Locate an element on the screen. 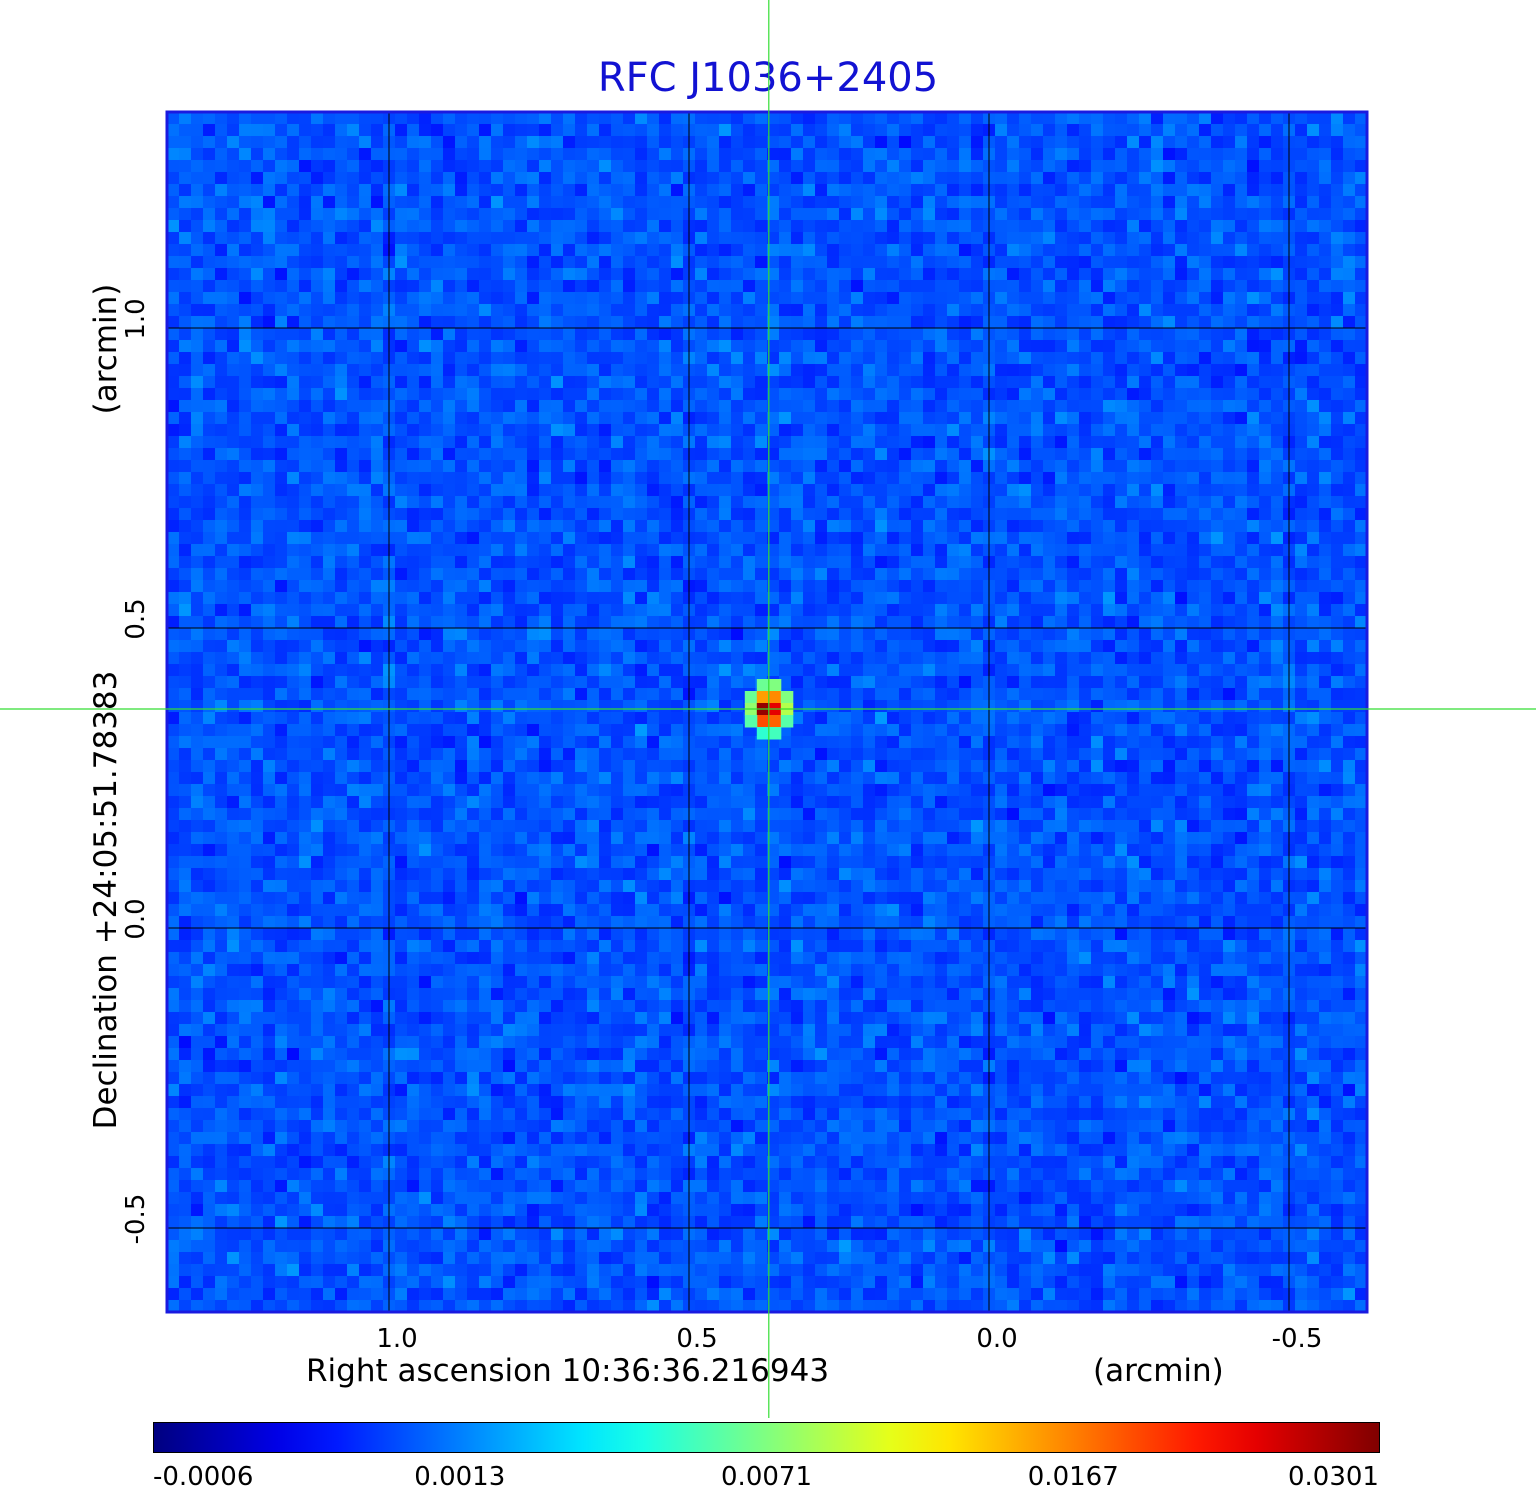 Image resolution: width=1536 pixels, height=1511 pixels. colorbar-tick-label: 0.0167 is located at coordinates (1073, 1477).